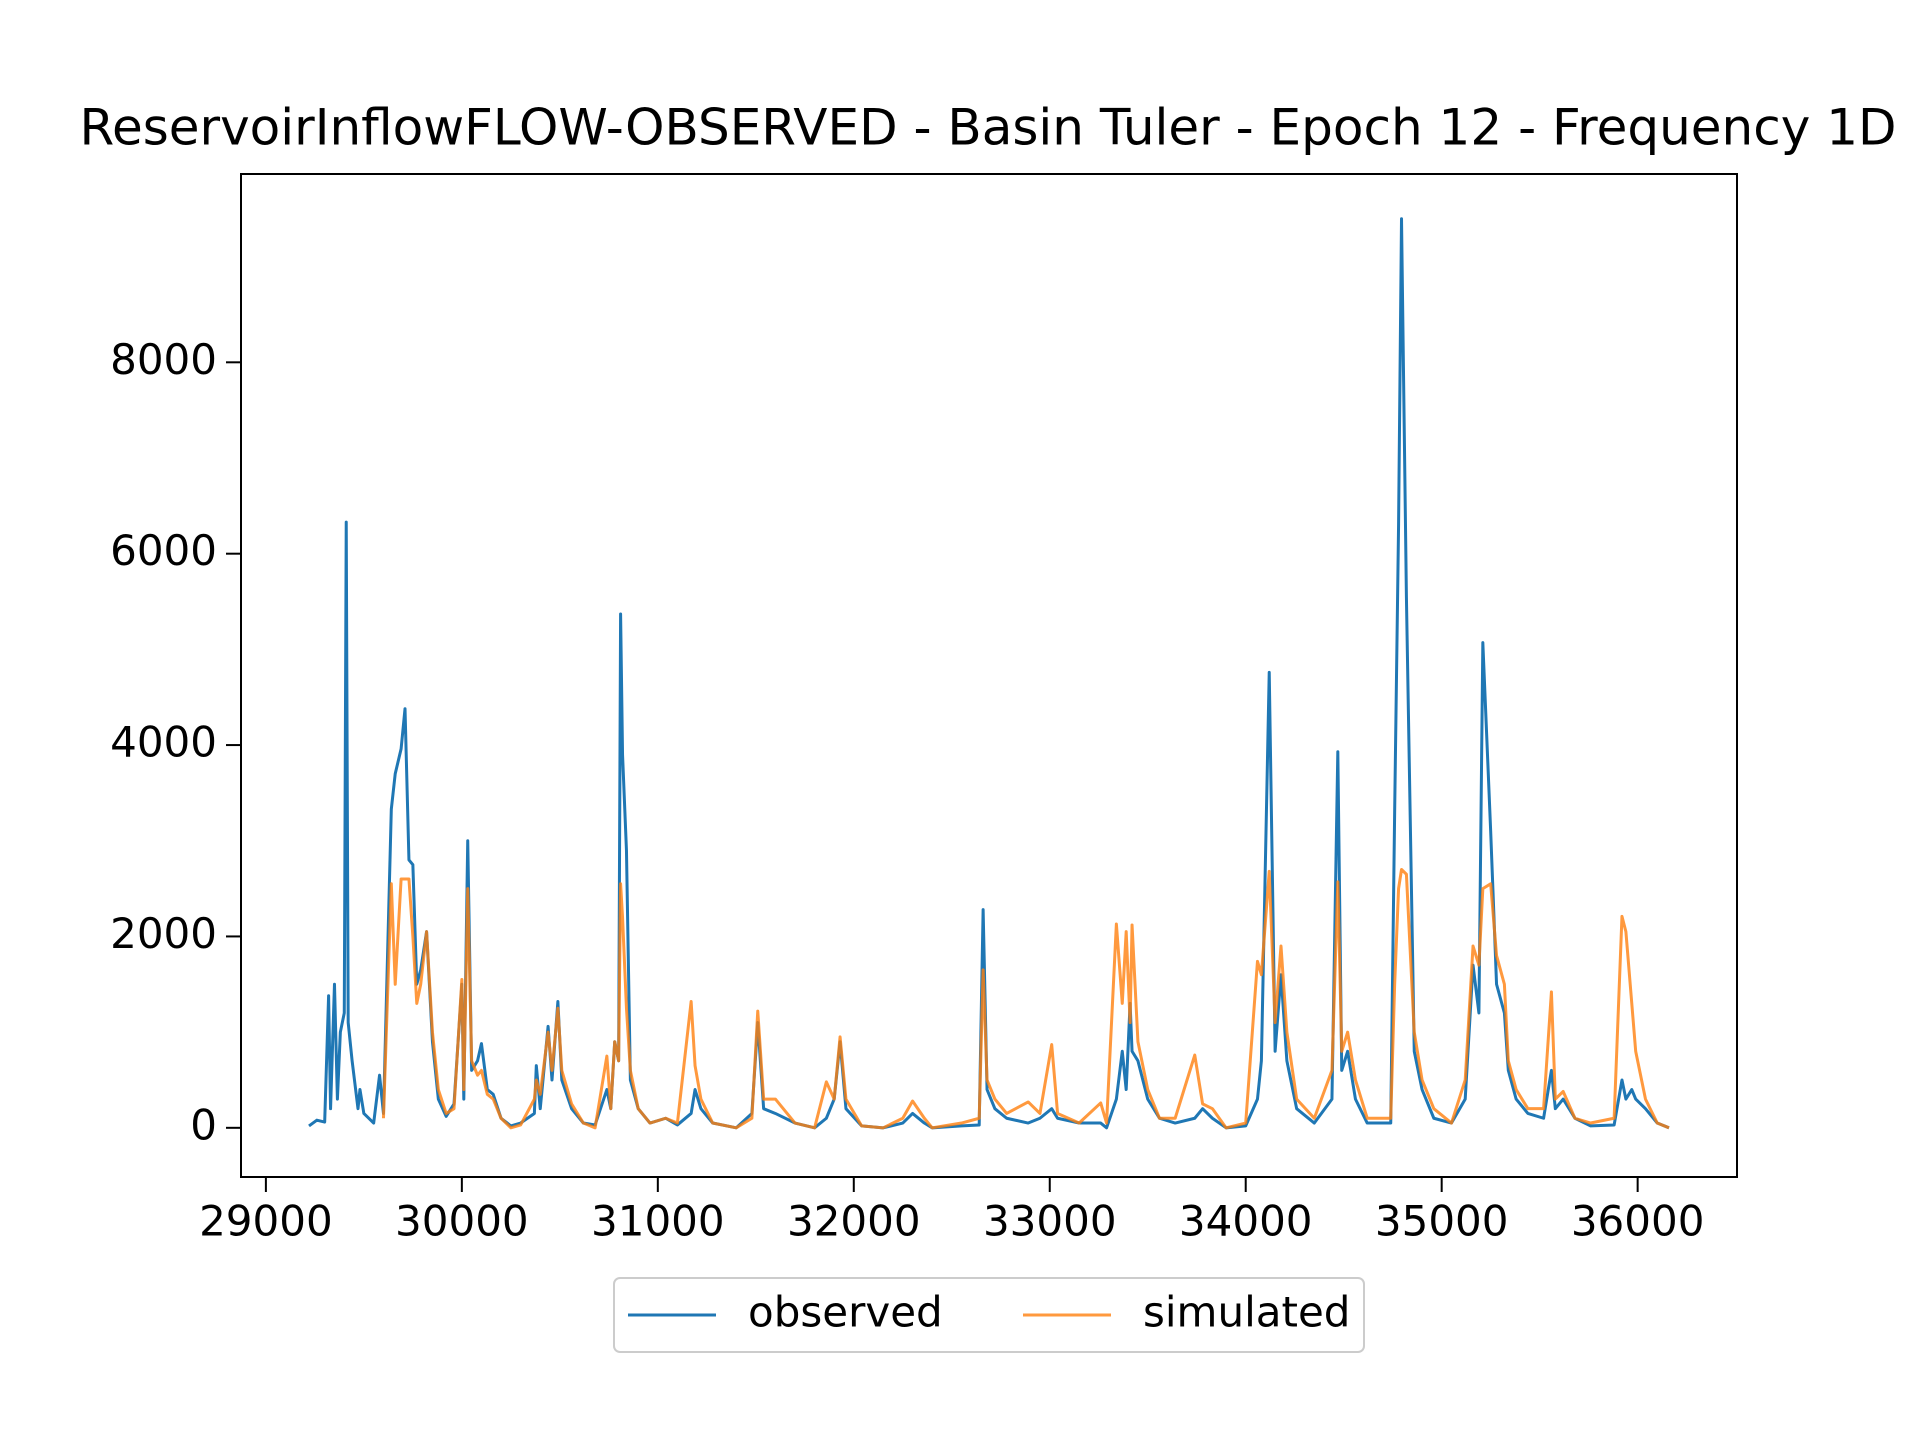 This screenshot has height=1440, width=1920. What do you see at coordinates (163, 742) in the screenshot?
I see `y-tick-label: 4000` at bounding box center [163, 742].